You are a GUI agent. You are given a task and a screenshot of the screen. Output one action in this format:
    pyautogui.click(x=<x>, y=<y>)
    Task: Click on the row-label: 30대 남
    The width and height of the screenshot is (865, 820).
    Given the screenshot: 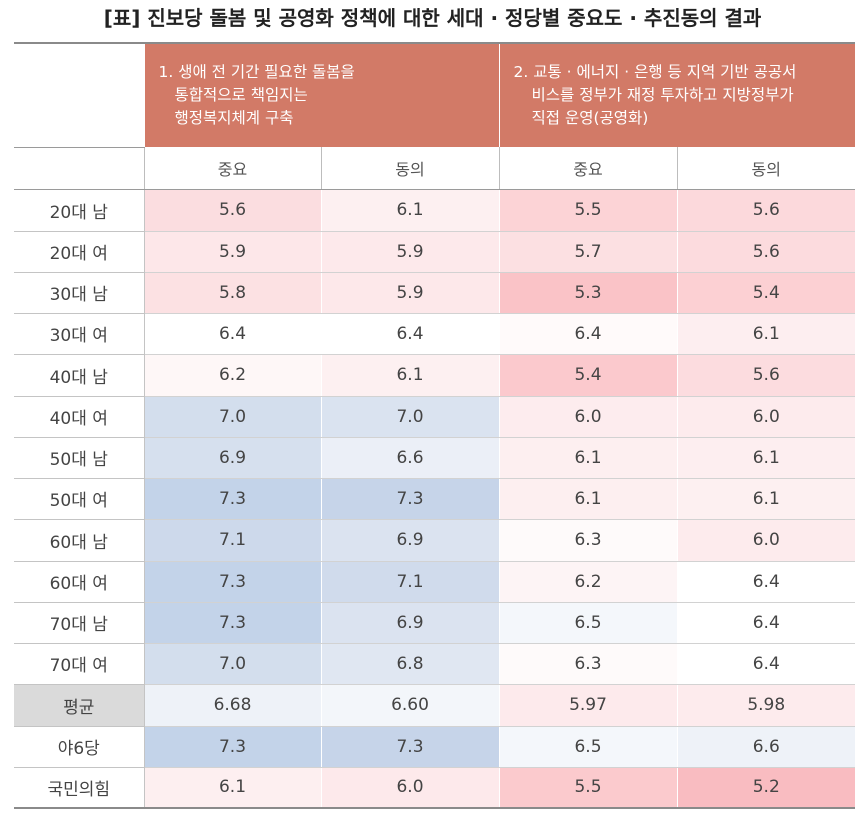 What is the action you would take?
    pyautogui.click(x=79, y=293)
    